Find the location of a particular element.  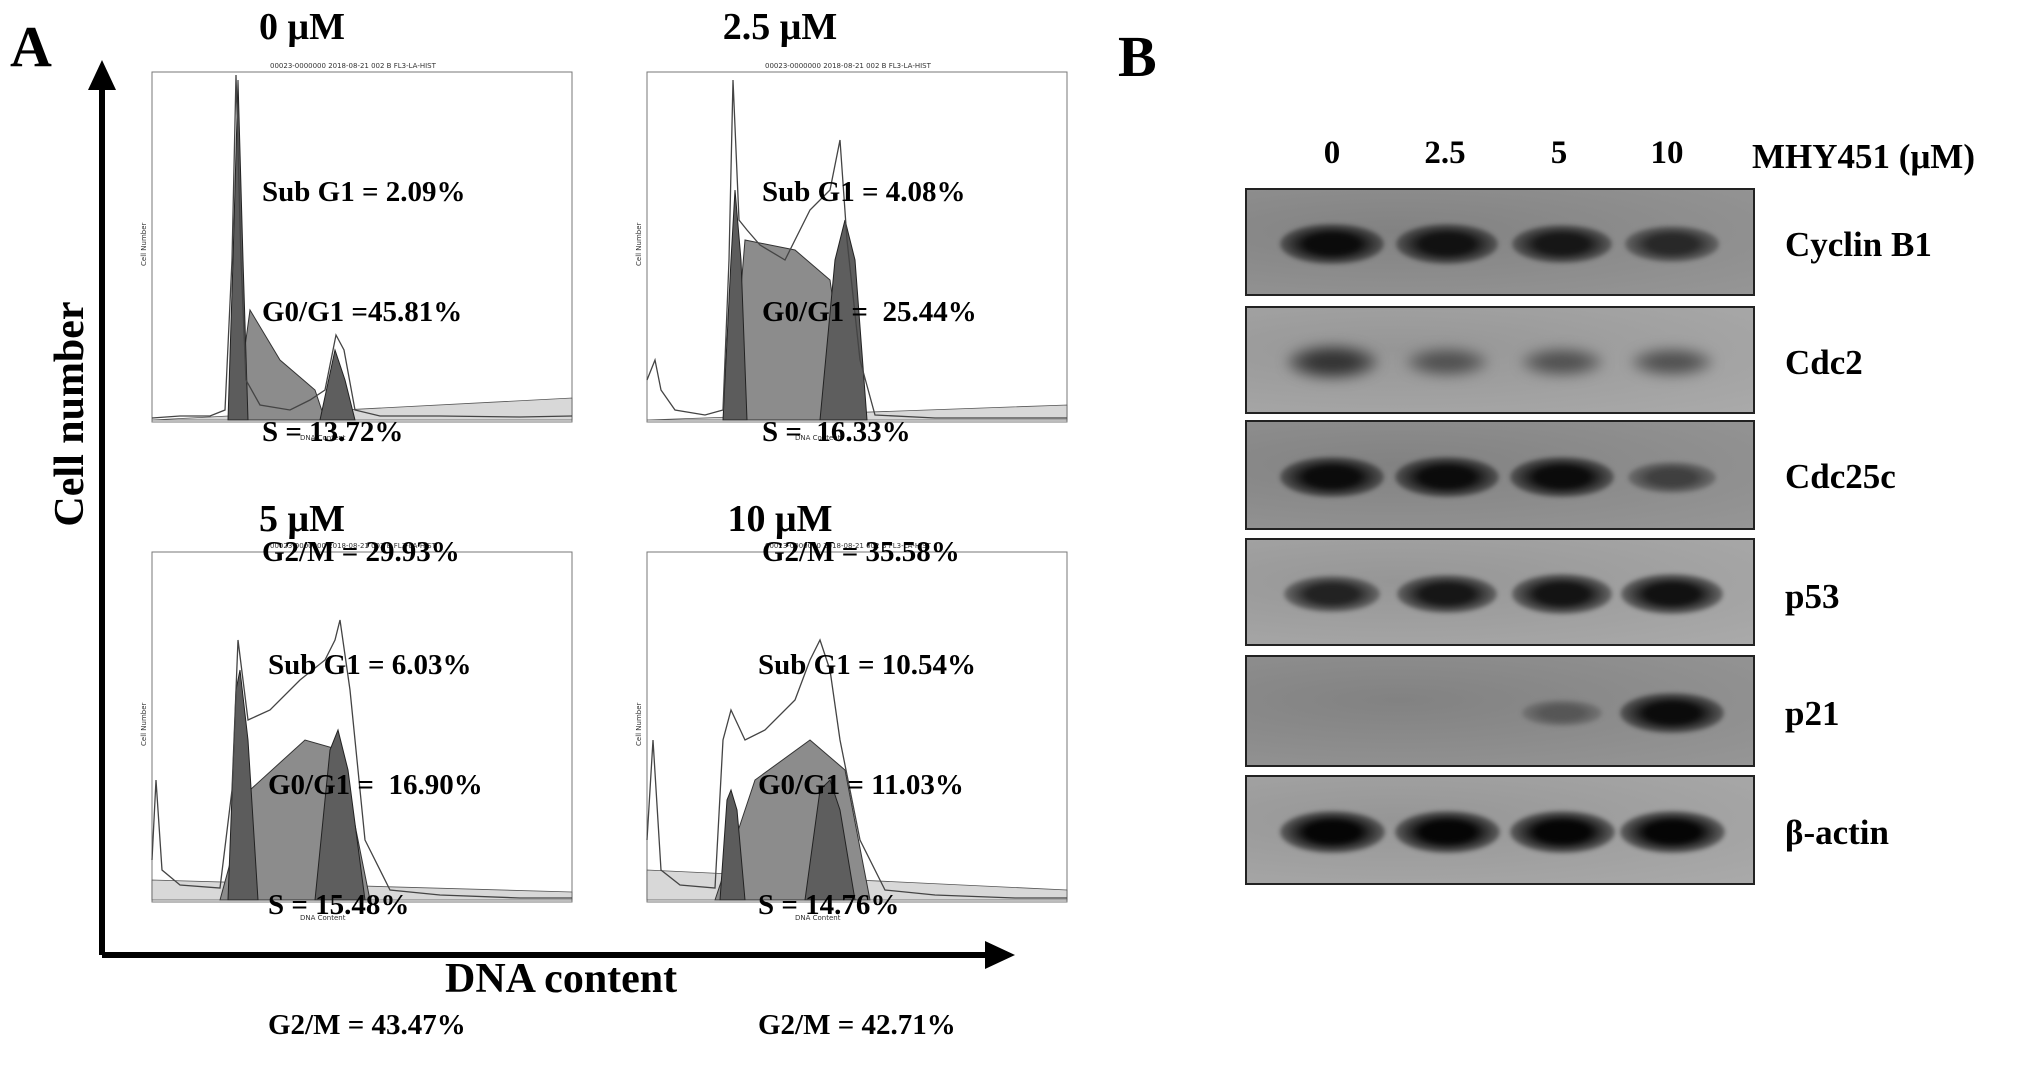

stat-g2m: G2/M = 43.47% is located at coordinates (367, 1025).